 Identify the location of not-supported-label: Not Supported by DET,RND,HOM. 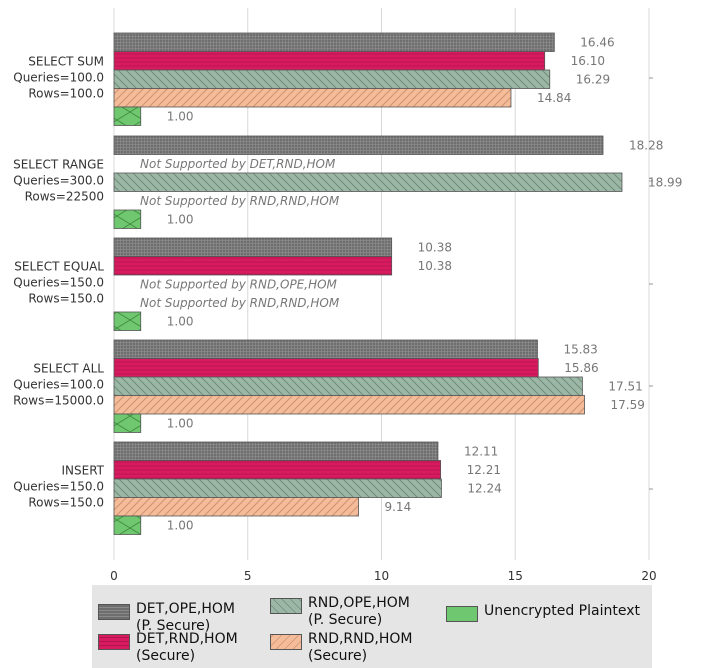
(238, 164).